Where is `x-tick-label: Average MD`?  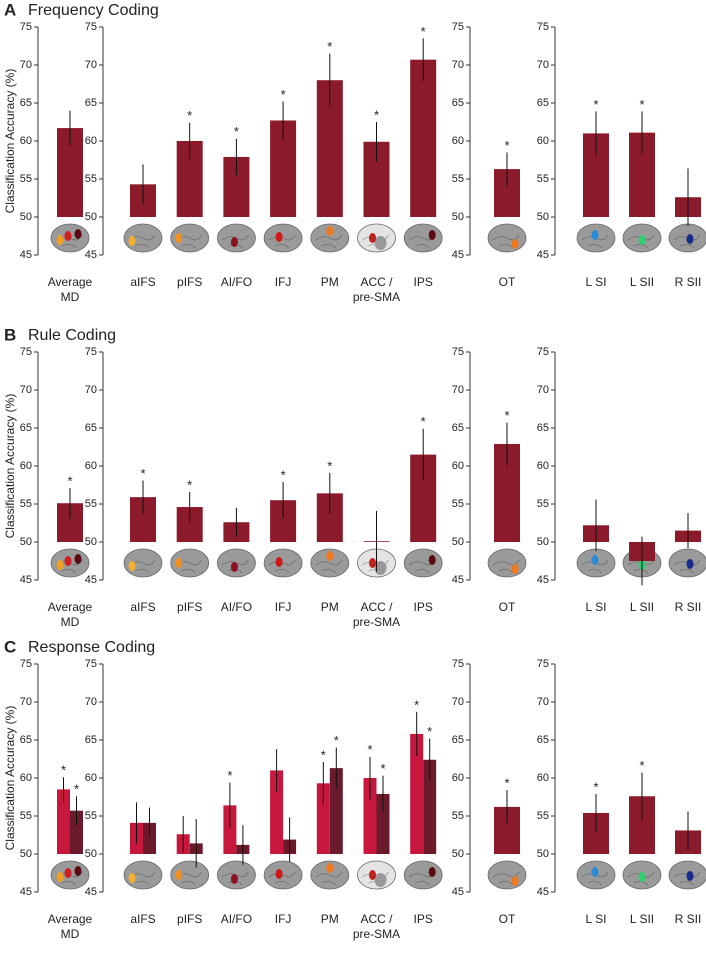 x-tick-label: Average MD is located at coordinates (70, 926).